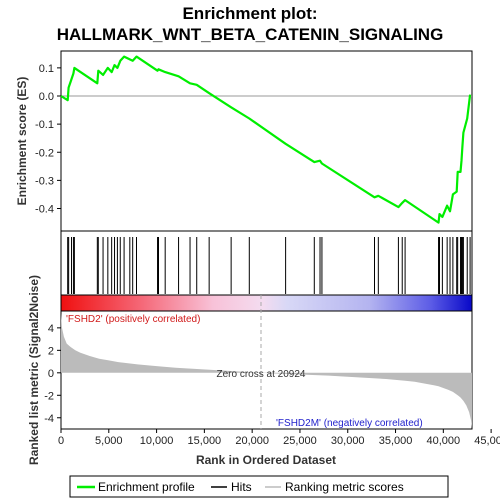 Image resolution: width=500 pixels, height=500 pixels. Describe the element at coordinates (487, 441) in the screenshot. I see `x-tick-label: 45,000` at that location.